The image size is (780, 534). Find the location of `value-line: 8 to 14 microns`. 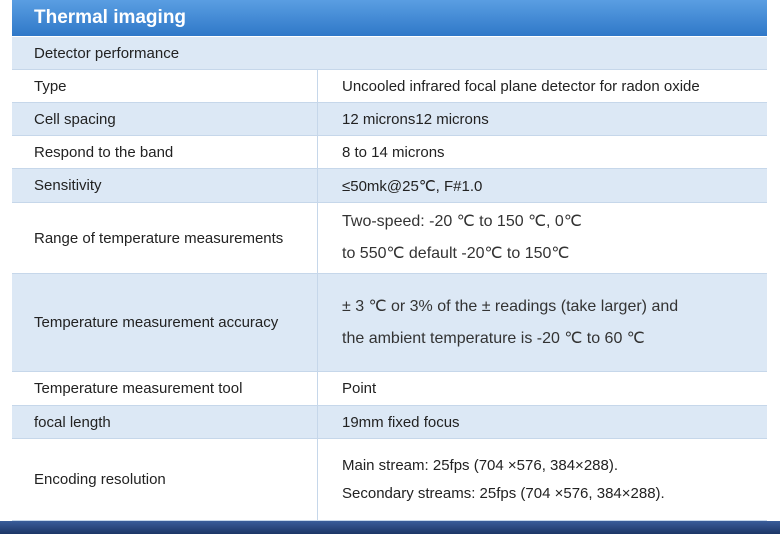

value-line: 8 to 14 microns is located at coordinates (393, 152).